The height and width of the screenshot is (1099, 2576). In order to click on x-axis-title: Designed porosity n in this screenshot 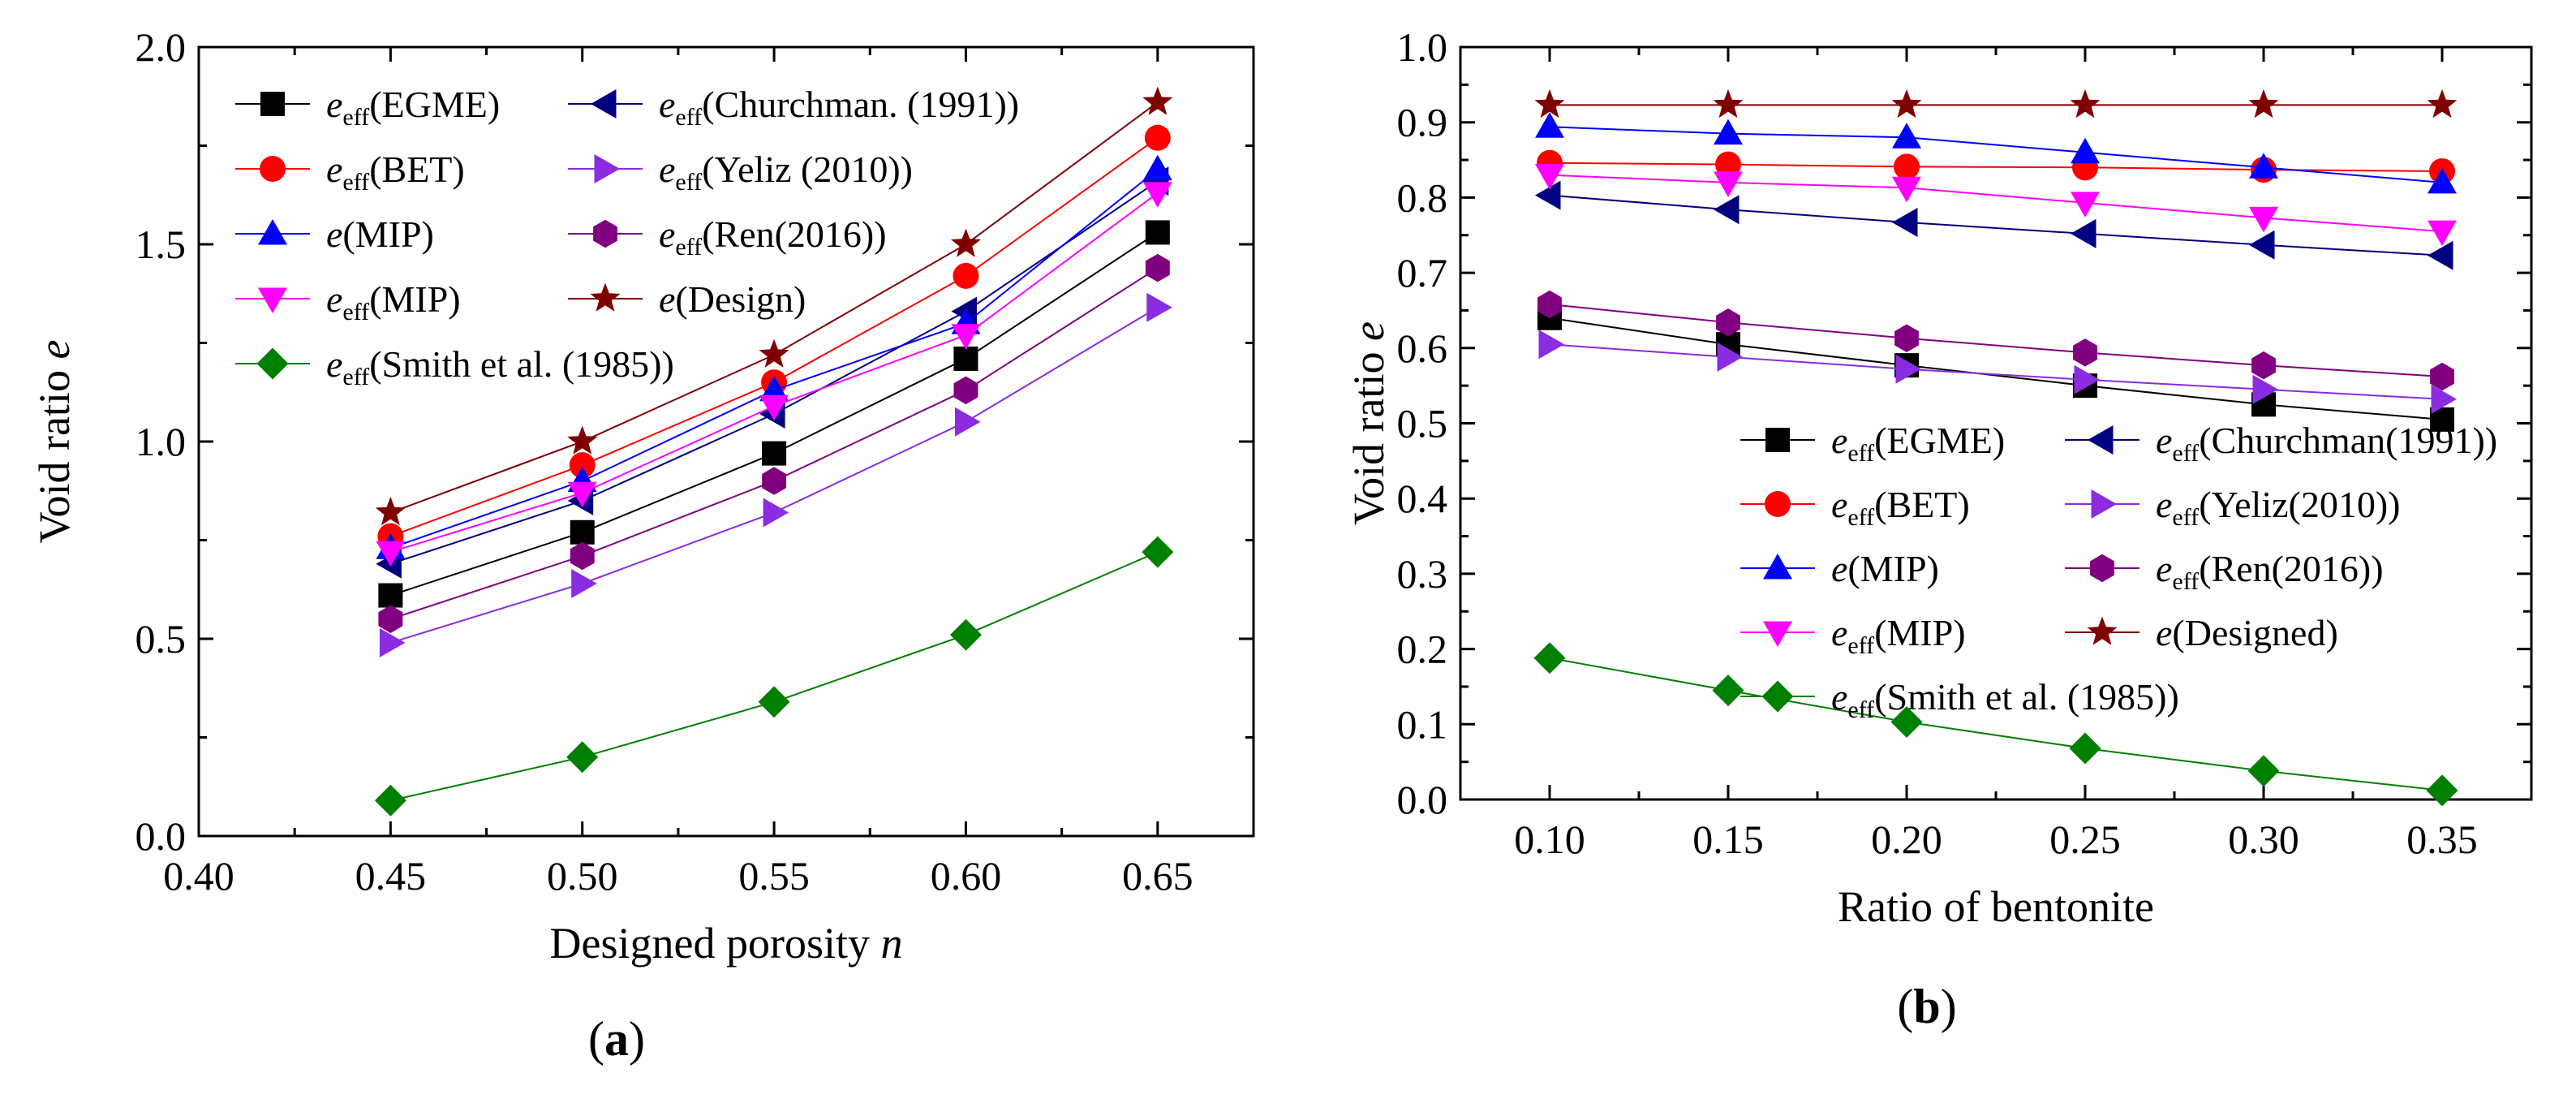, I will do `click(726, 943)`.